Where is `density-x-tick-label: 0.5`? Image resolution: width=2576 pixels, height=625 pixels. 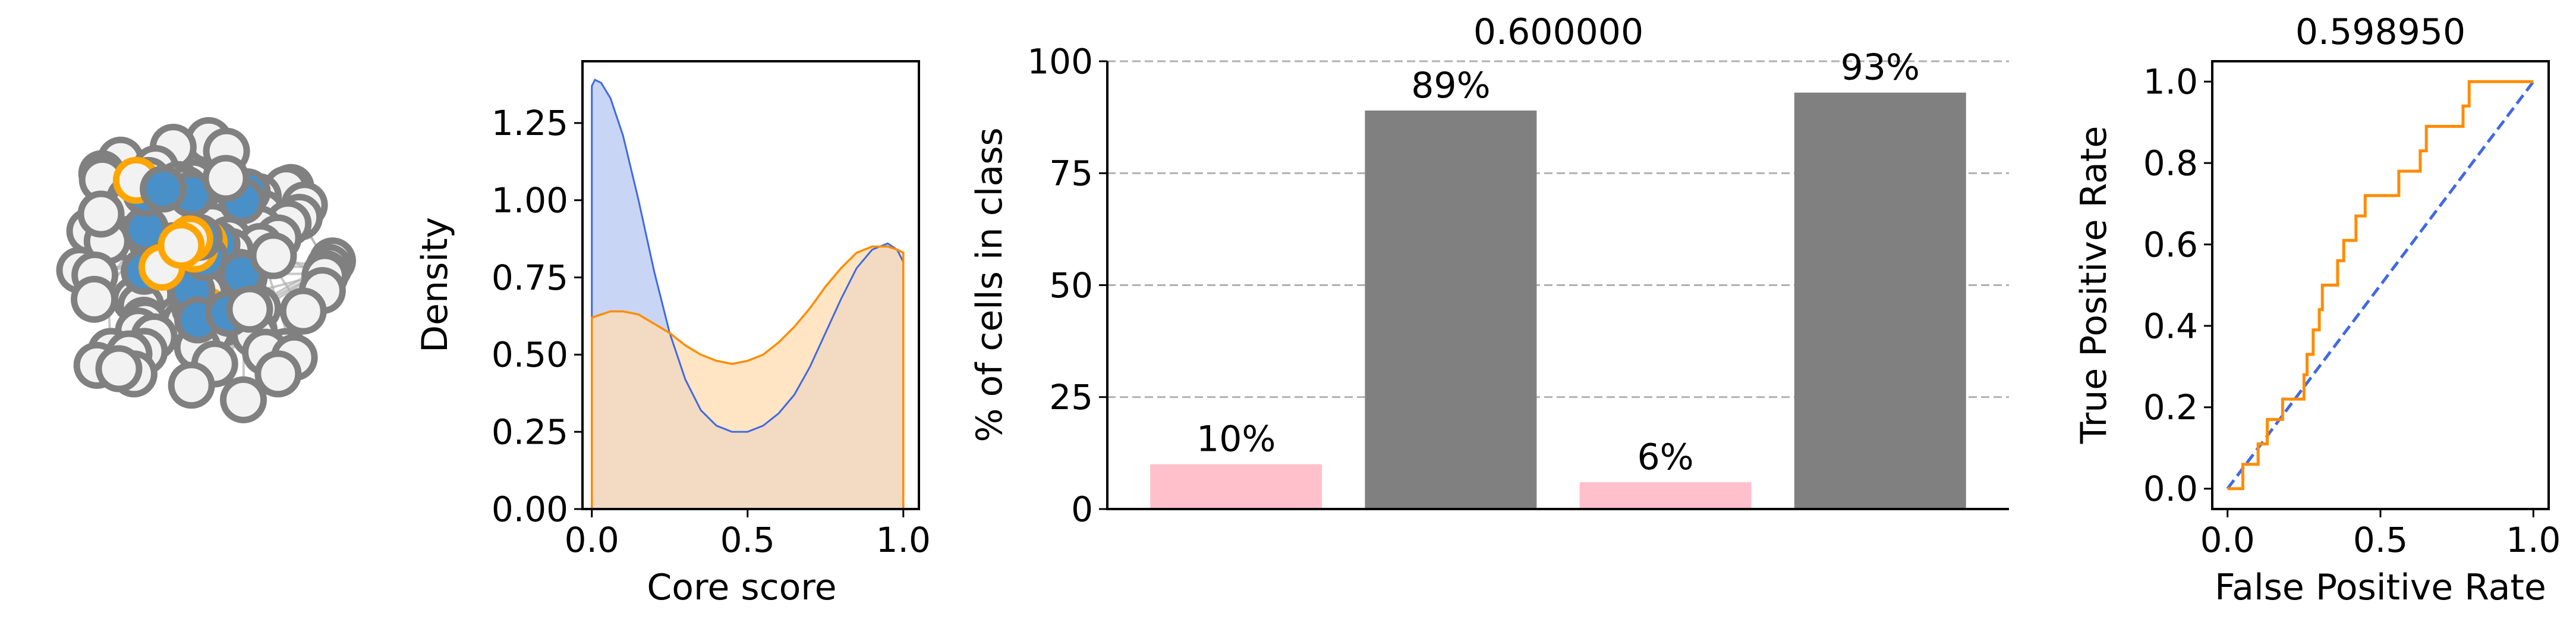 density-x-tick-label: 0.5 is located at coordinates (747, 540).